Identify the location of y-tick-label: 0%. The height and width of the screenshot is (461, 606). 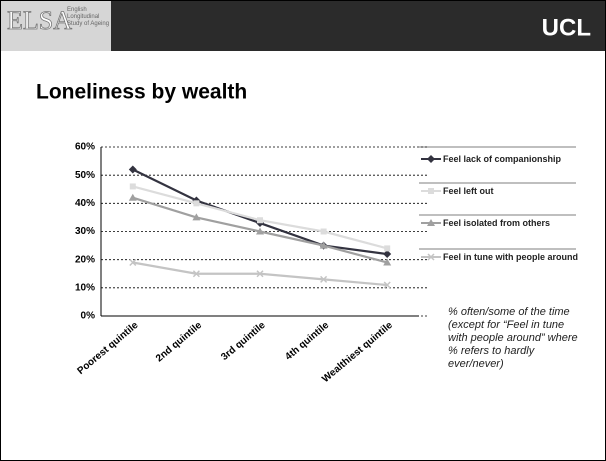
(88, 316).